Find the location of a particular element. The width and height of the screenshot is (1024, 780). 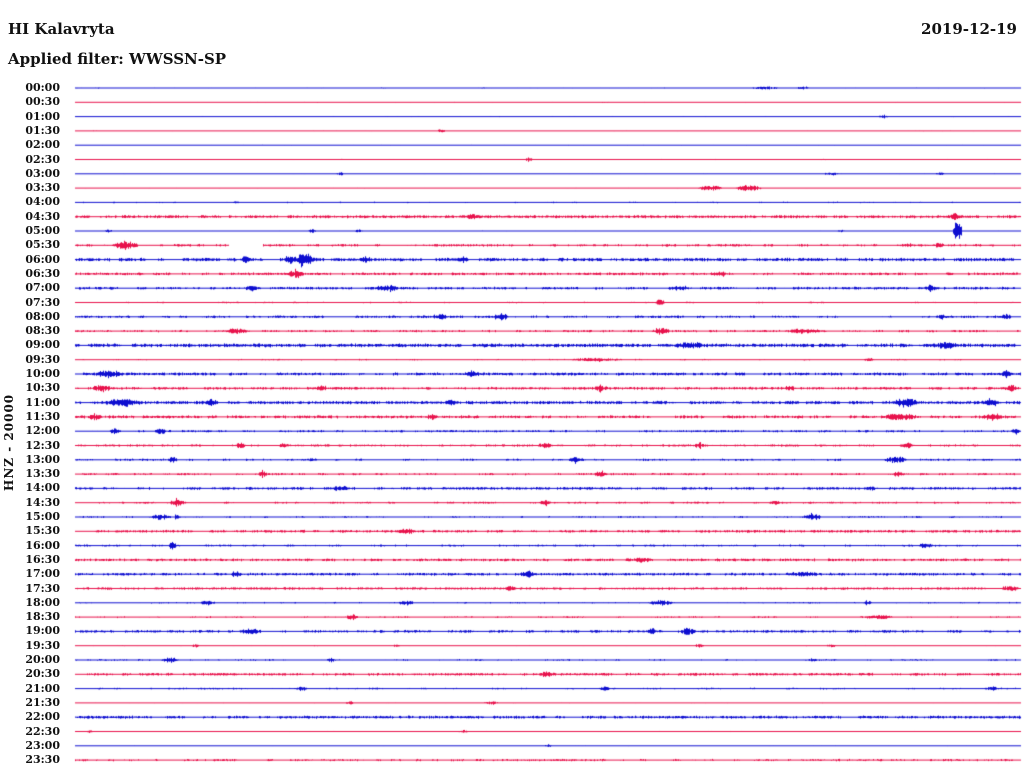

row-time-label: 16:30 is located at coordinates (42, 559).